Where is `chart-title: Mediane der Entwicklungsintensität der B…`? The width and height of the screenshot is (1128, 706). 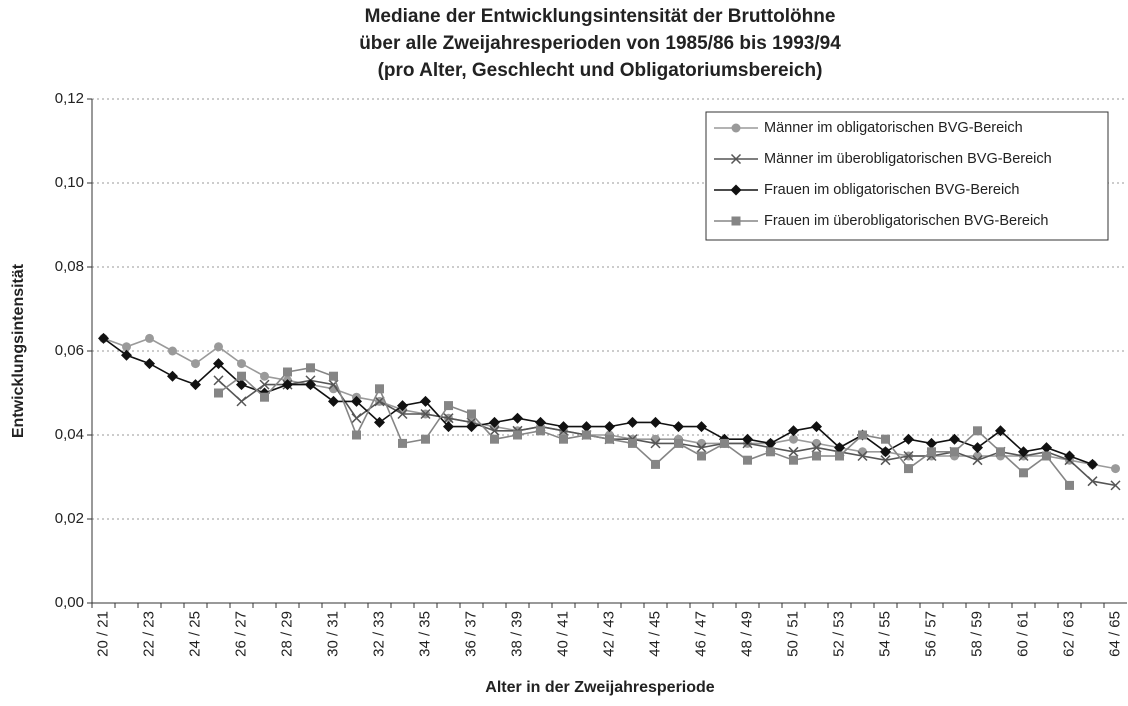
chart-title: Mediane der Entwicklungsintensität der B… is located at coordinates (600, 16).